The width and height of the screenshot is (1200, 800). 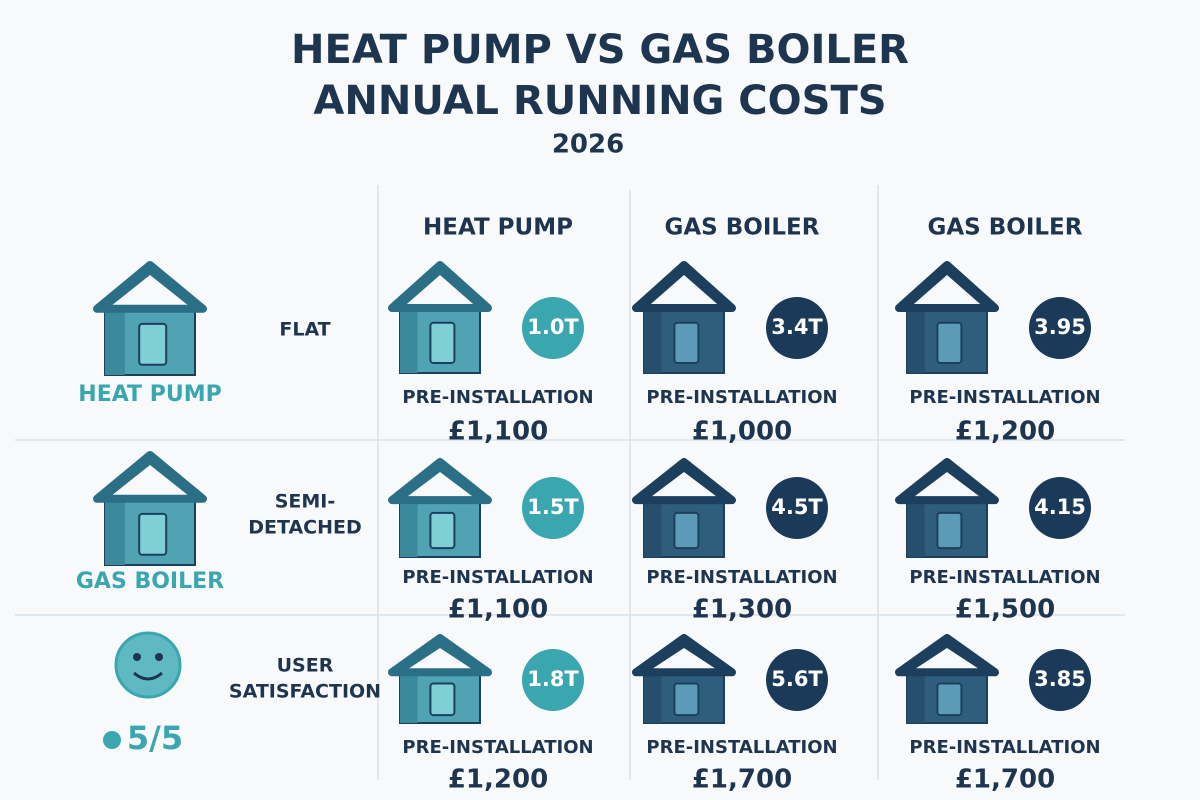 What do you see at coordinates (305, 528) in the screenshot?
I see `row-label: DETACHED` at bounding box center [305, 528].